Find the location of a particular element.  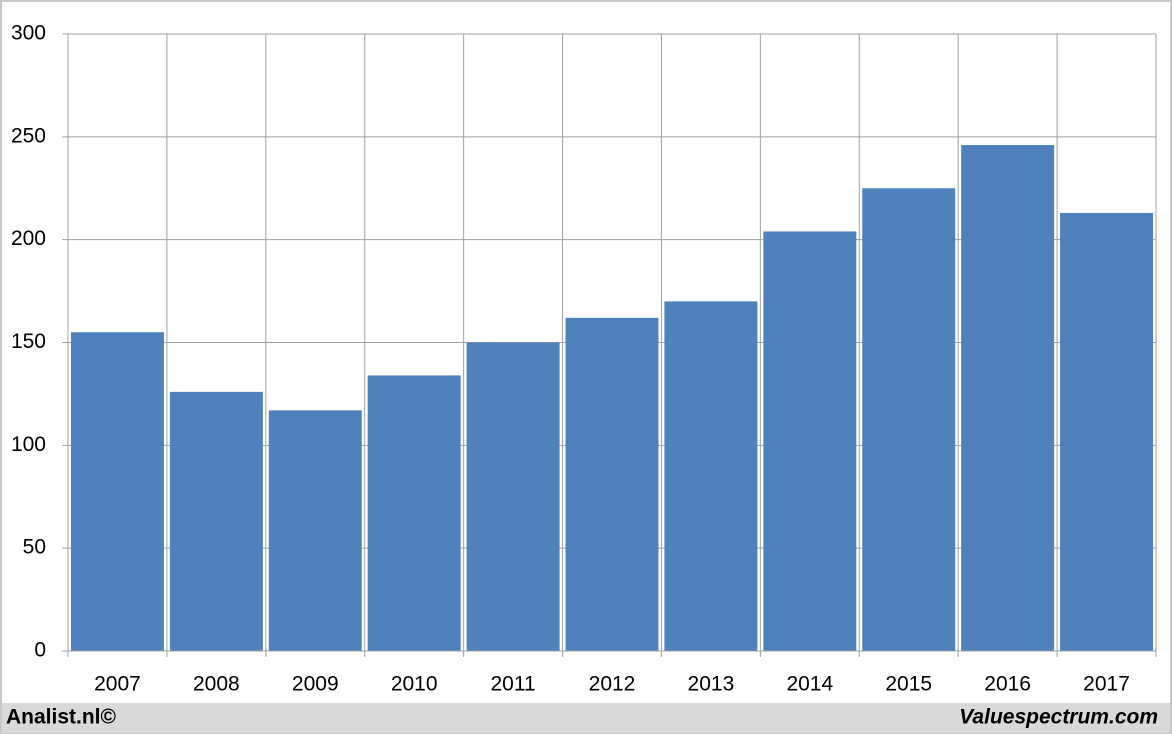

x-tick-label: 2017 is located at coordinates (1106, 684).